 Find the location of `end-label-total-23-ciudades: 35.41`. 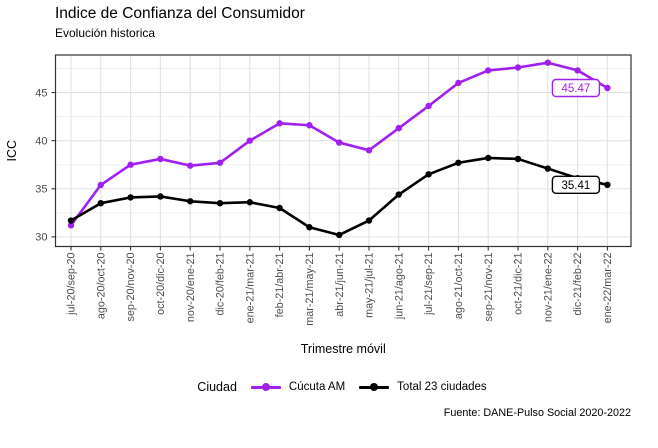

end-label-total-23-ciudades: 35.41 is located at coordinates (576, 186).